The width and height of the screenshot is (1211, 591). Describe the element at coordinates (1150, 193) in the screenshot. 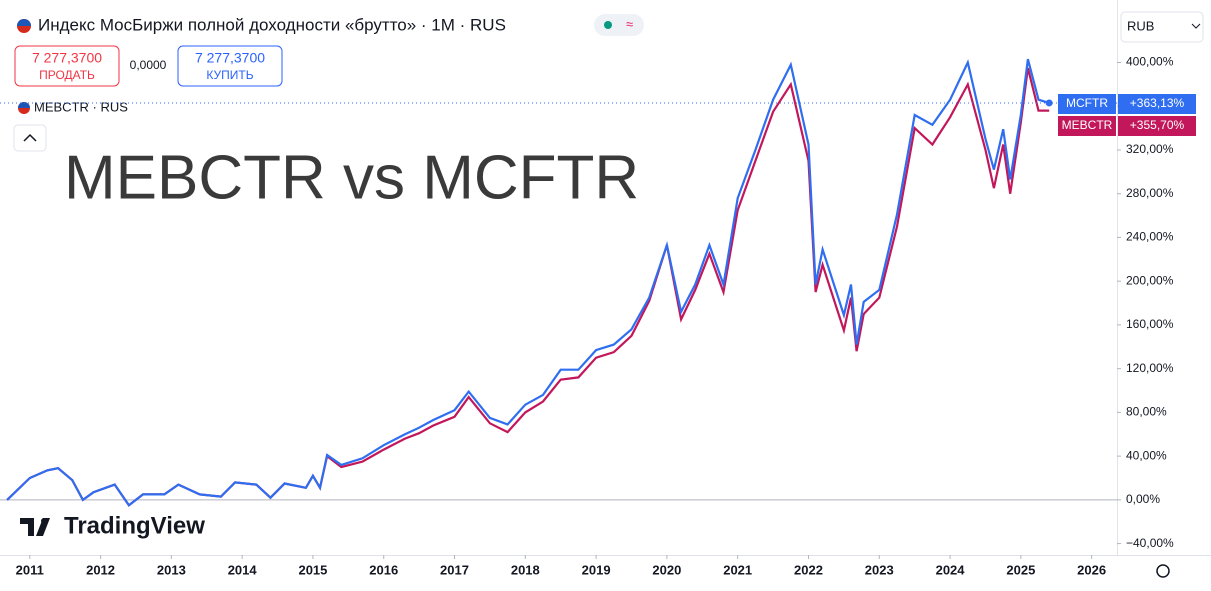

I see `y-tick-label: 280,00%` at that location.